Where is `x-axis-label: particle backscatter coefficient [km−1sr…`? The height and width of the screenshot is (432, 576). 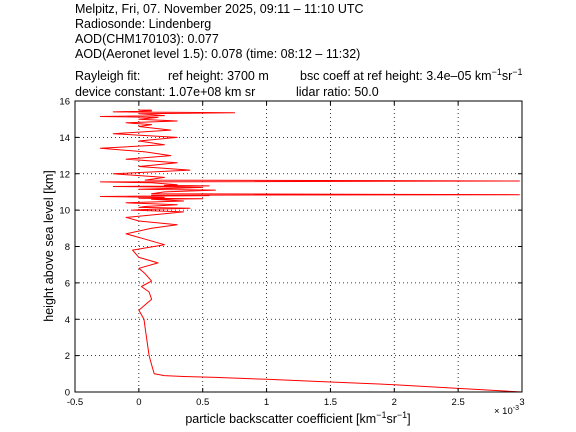
x-axis-label: particle backscatter coefficient [km−1sr… is located at coordinates (297, 418).